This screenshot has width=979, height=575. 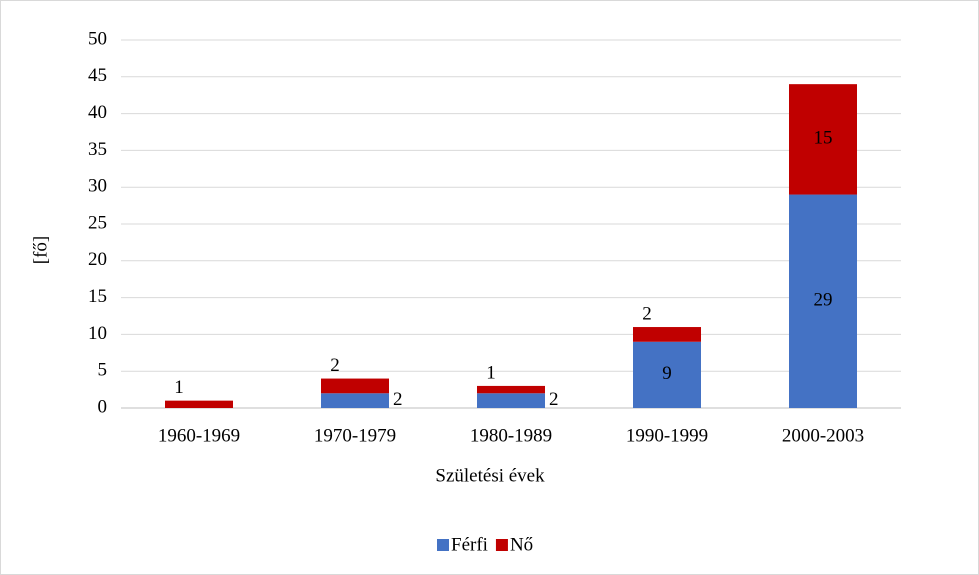 What do you see at coordinates (199, 435) in the screenshot?
I see `x-tick-label: 1960-1969` at bounding box center [199, 435].